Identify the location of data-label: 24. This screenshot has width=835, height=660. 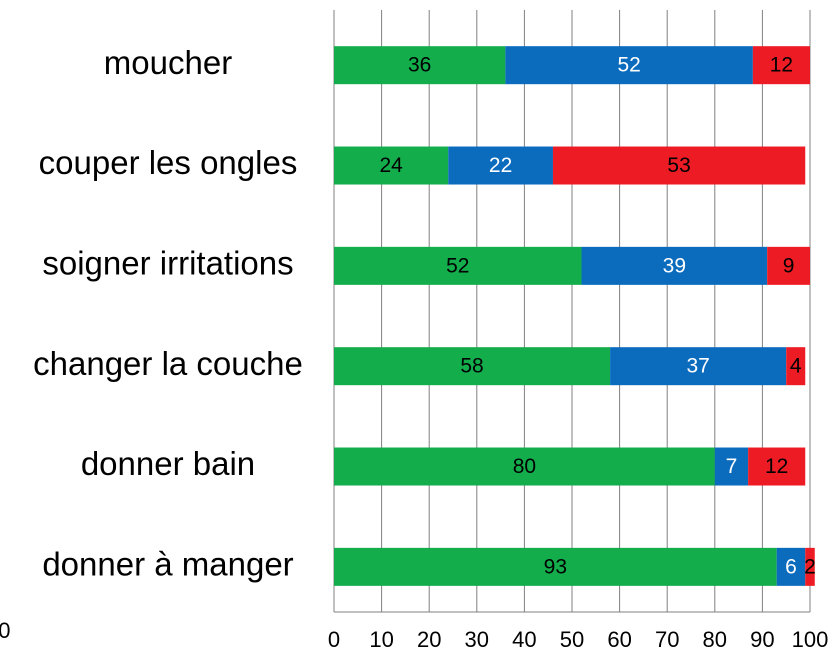
(391, 165).